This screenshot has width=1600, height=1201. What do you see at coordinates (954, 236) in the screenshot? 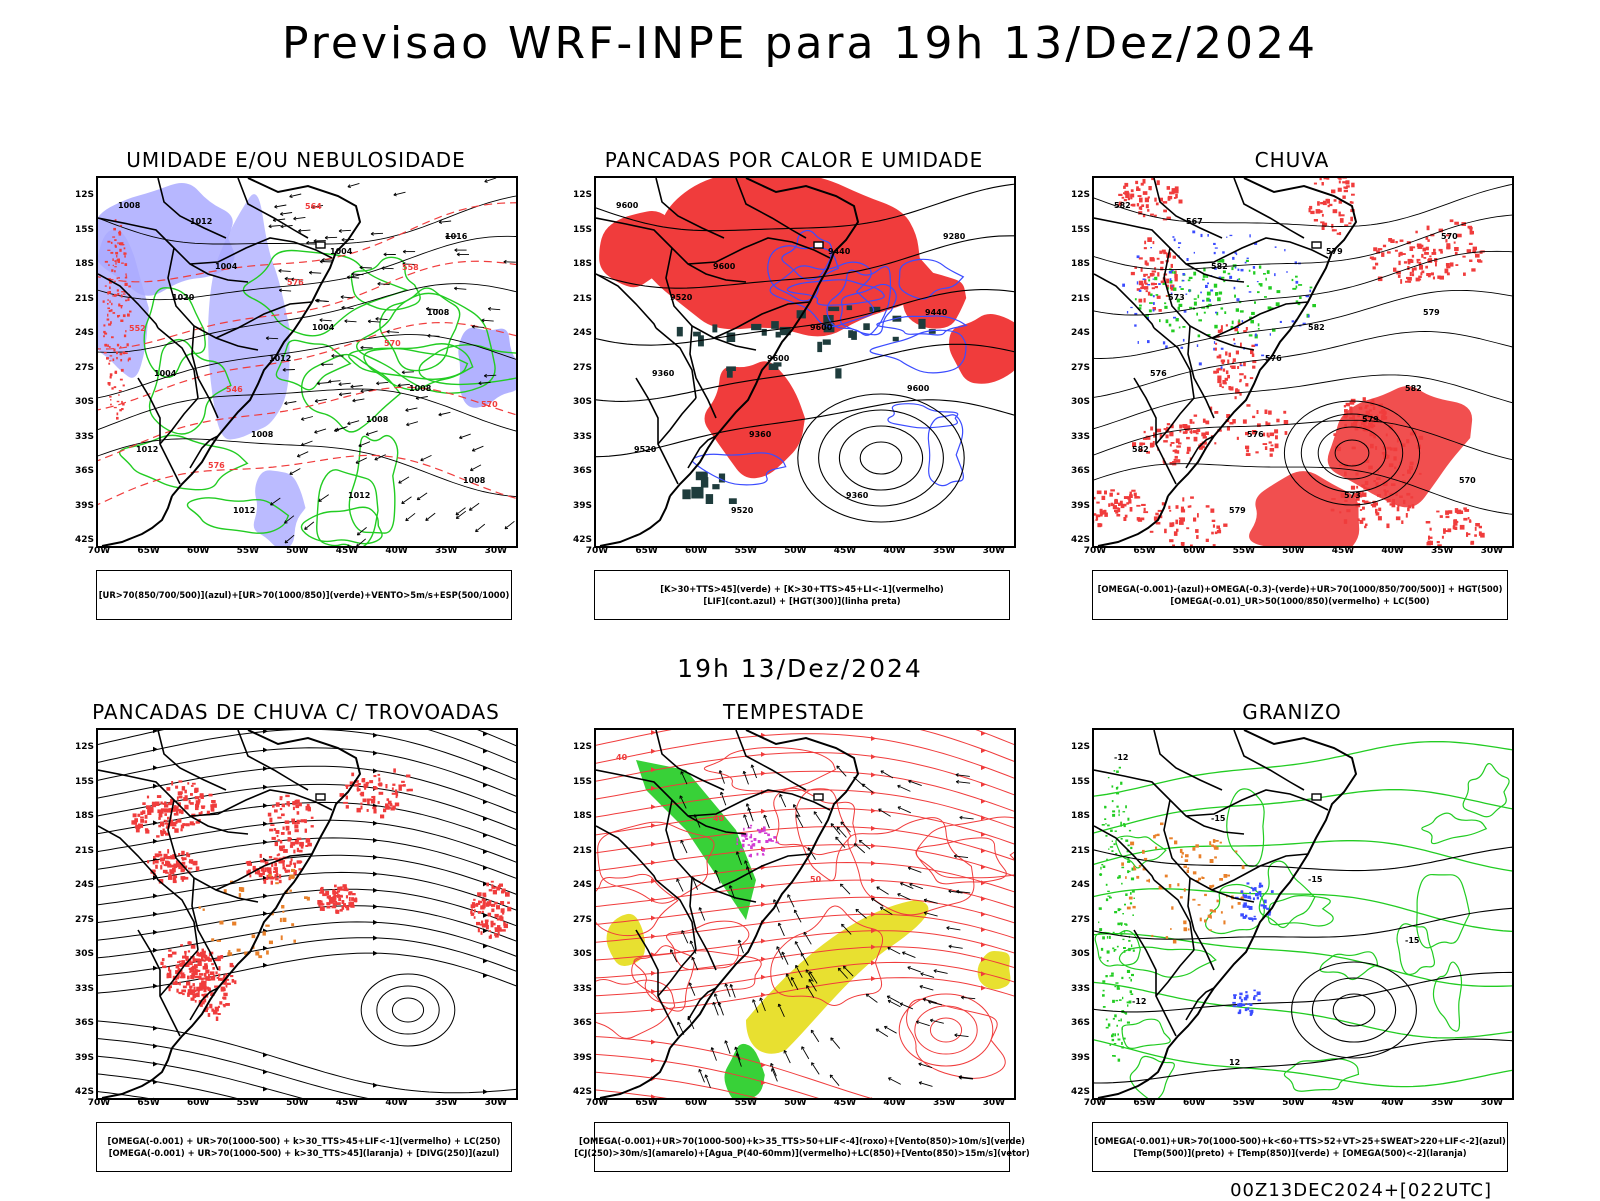
I see `contour-label: 9280` at bounding box center [954, 236].